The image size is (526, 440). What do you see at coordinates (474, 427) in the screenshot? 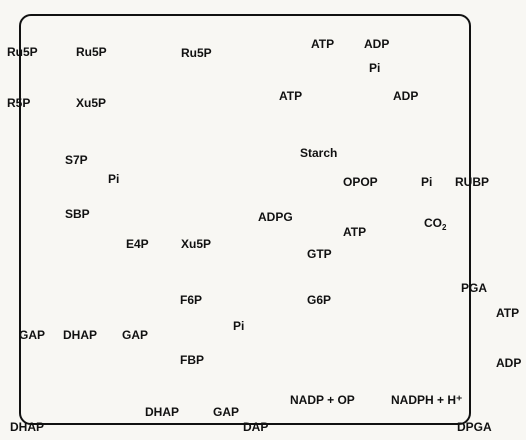
I see `label-dpga: DPGA` at bounding box center [474, 427].